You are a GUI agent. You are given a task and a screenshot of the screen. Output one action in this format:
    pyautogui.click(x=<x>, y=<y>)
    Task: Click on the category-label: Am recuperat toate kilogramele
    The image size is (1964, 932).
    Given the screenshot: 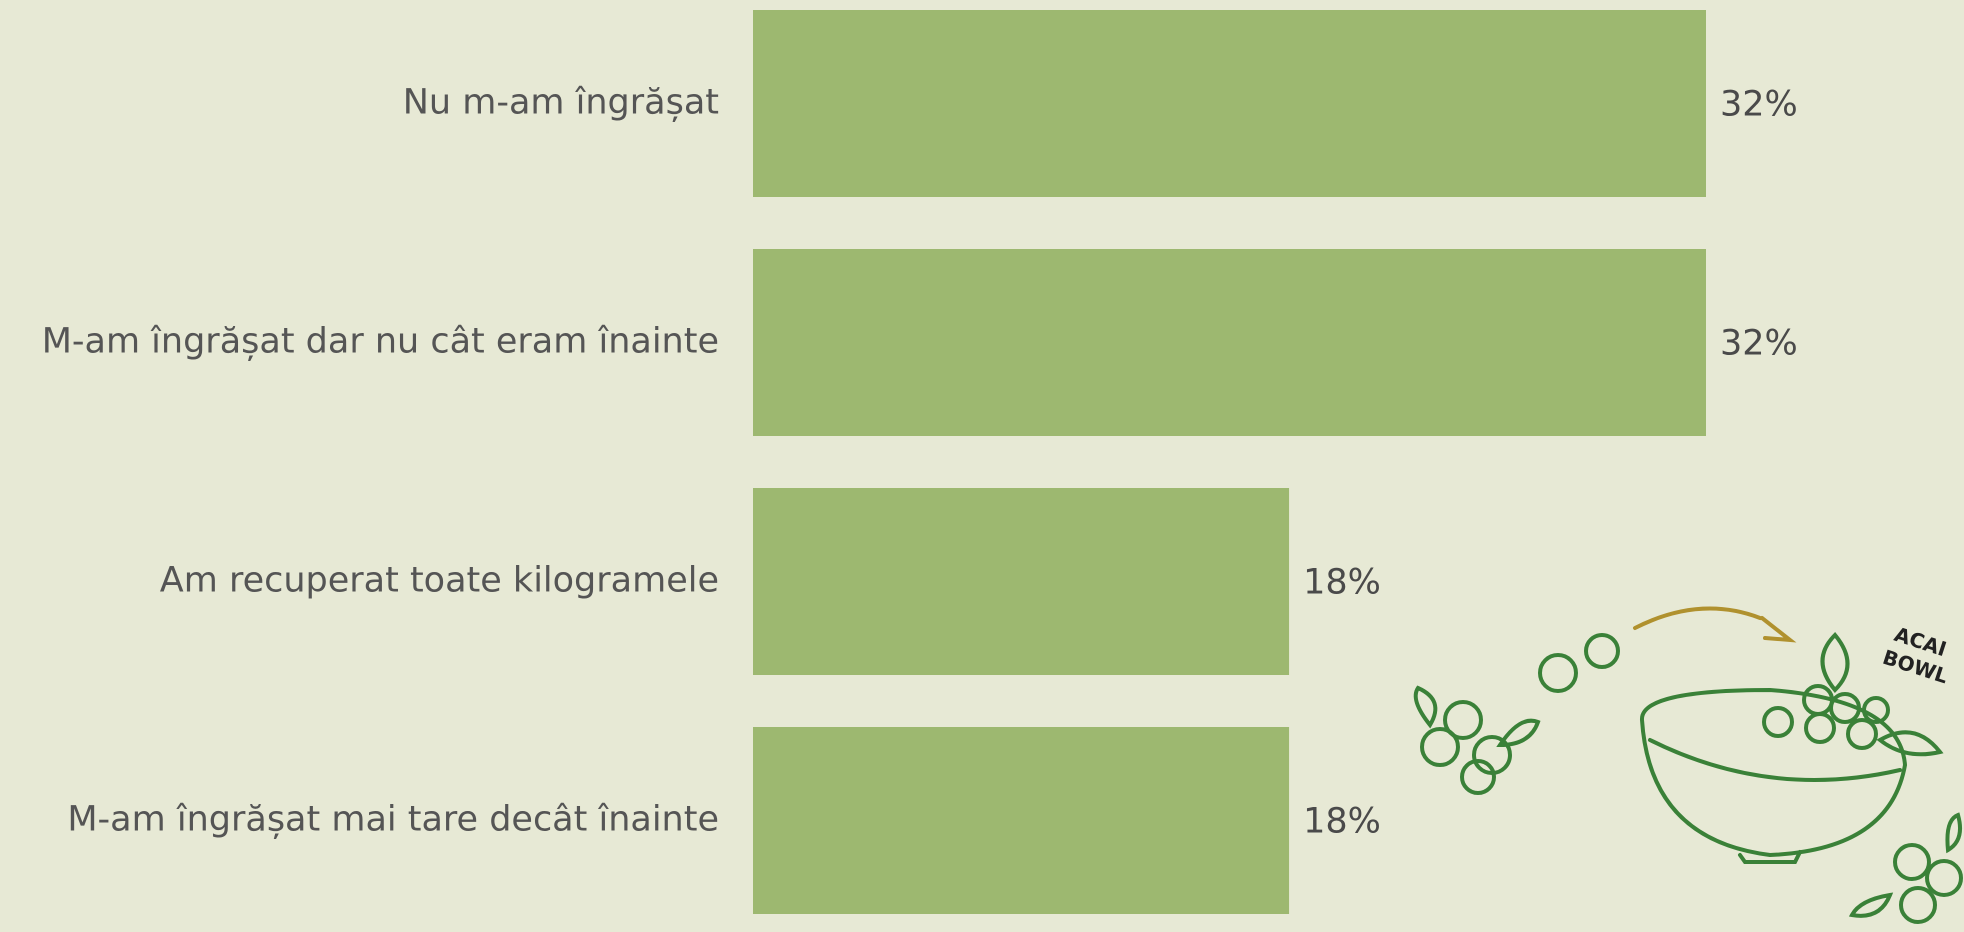 What is the action you would take?
    pyautogui.click(x=439, y=581)
    